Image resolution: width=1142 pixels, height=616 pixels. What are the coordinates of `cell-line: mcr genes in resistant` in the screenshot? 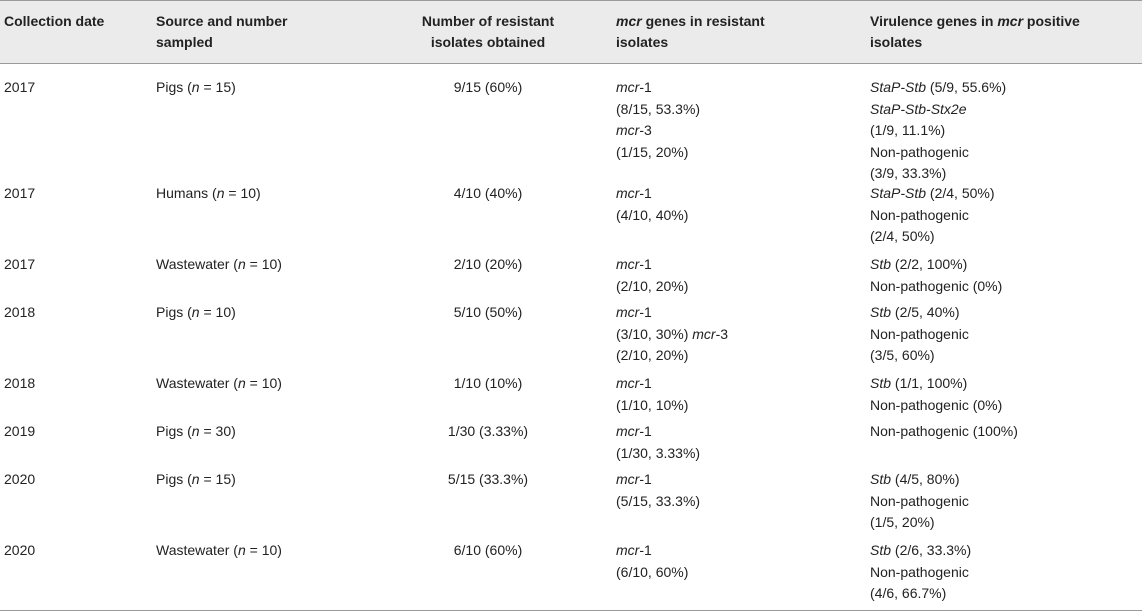 It's located at (690, 21).